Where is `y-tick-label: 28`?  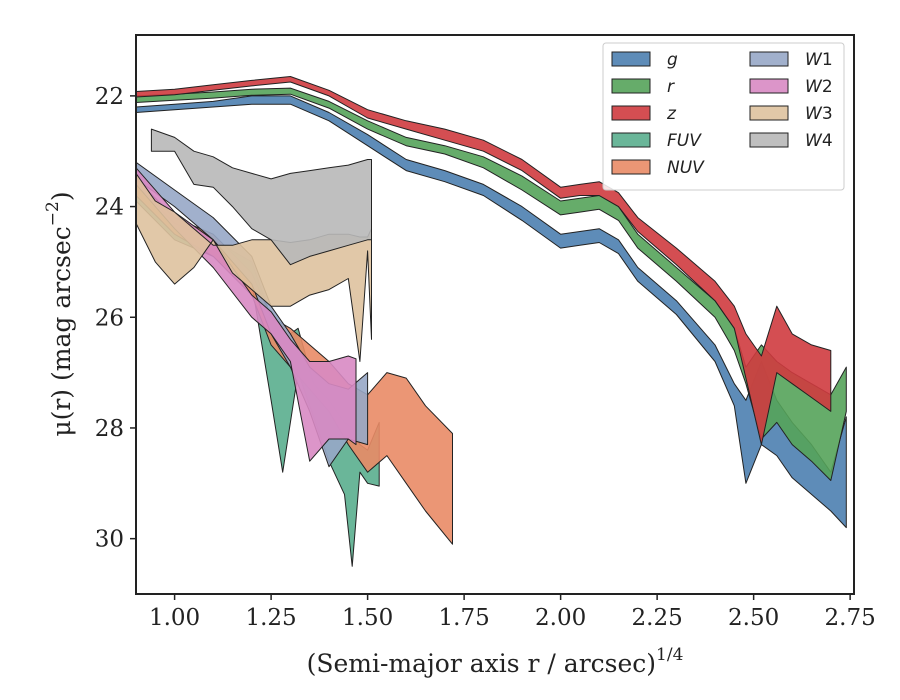
y-tick-label: 28 is located at coordinates (109, 429).